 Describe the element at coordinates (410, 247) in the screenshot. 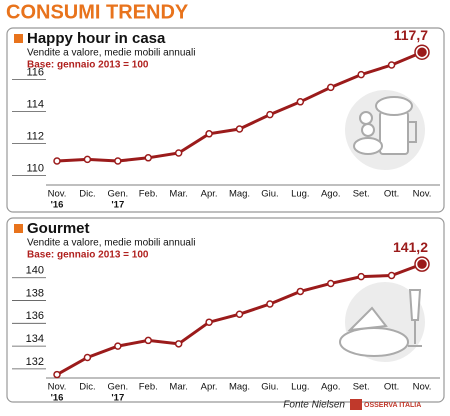

I see `value-label: 141,2` at that location.